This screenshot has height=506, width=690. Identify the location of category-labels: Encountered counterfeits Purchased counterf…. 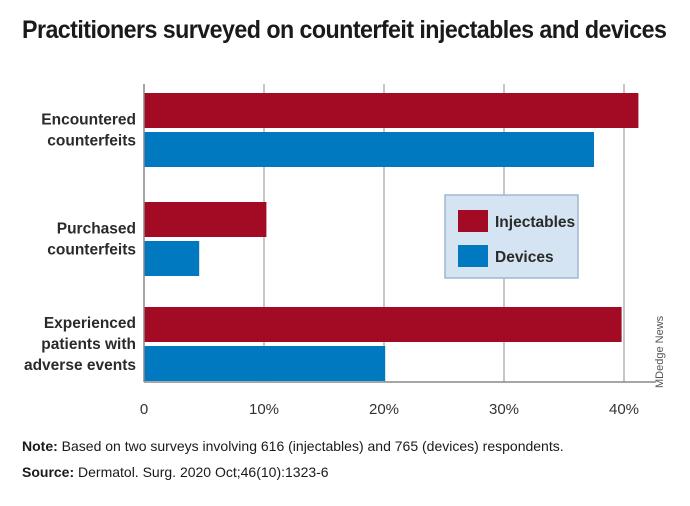
(80, 243).